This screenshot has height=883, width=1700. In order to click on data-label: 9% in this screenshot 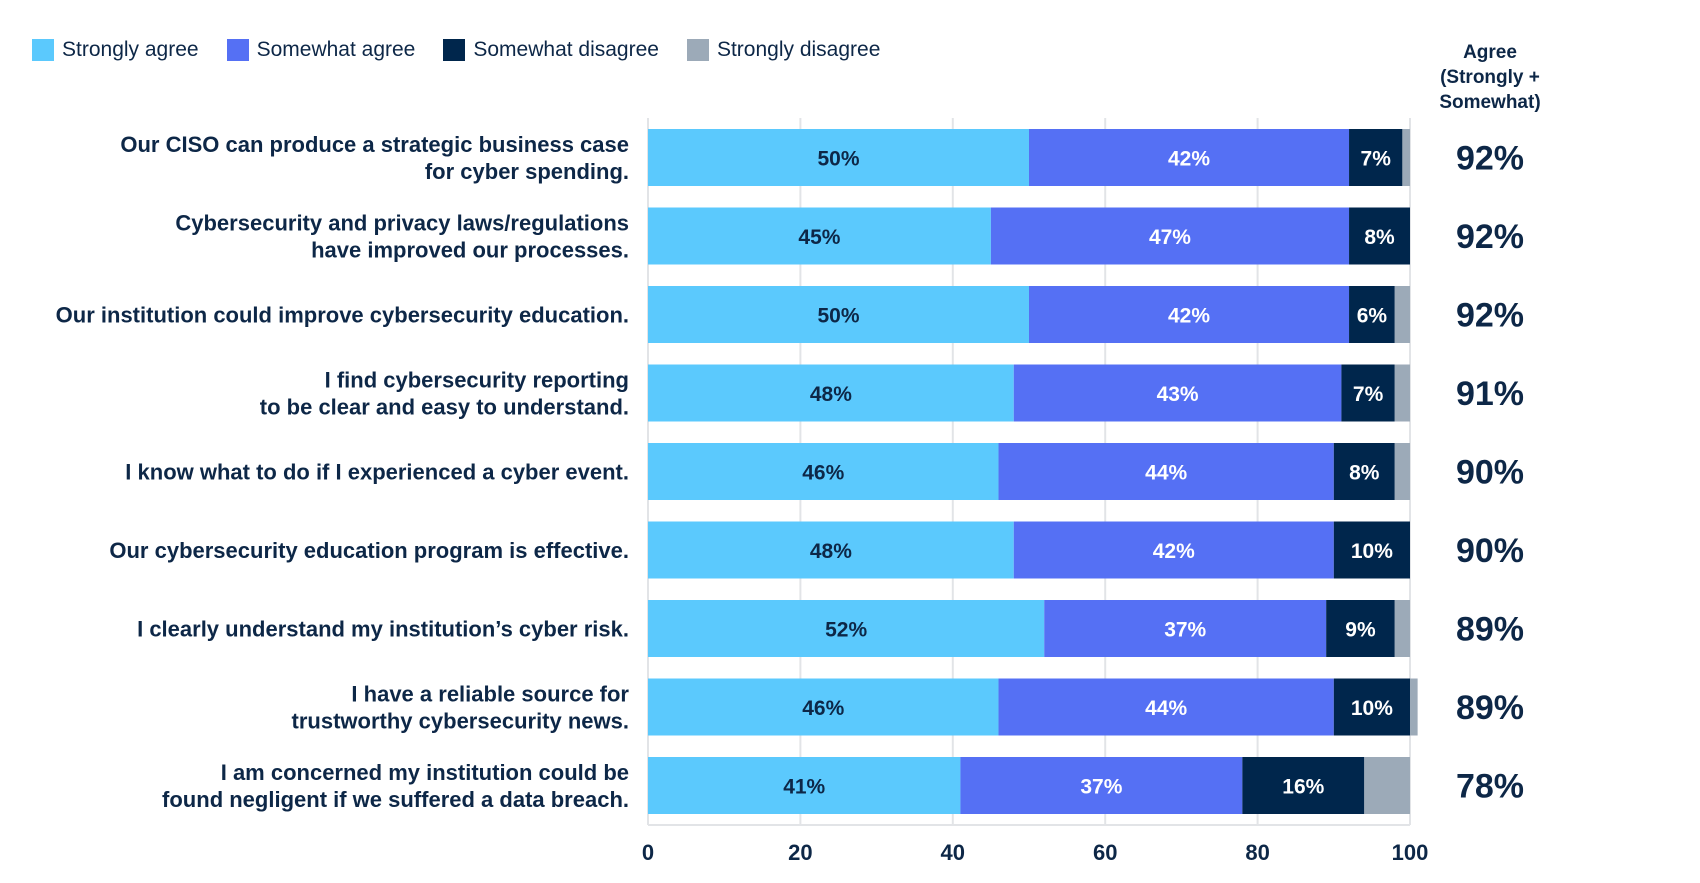, I will do `click(1360, 630)`.